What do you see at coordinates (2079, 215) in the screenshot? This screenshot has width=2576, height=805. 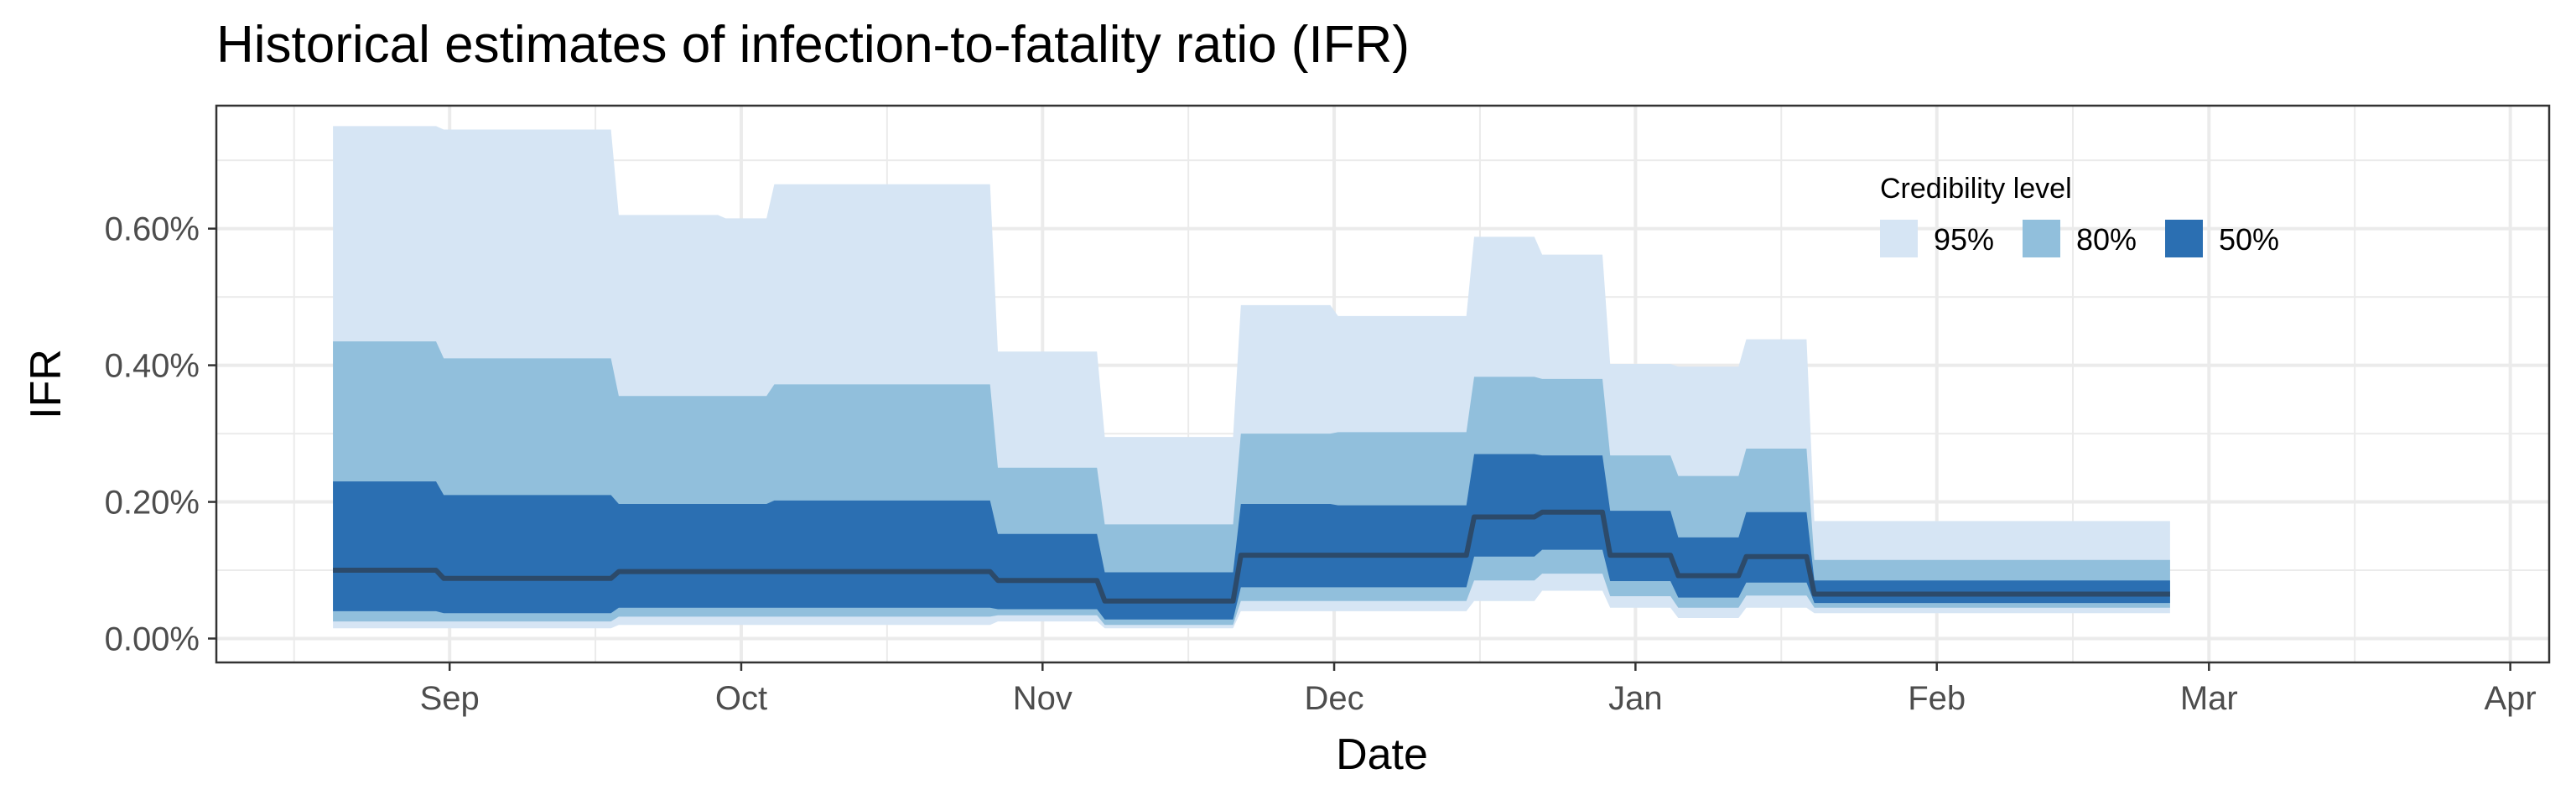 I see `legend: Credibility level 95% 80% 50%` at bounding box center [2079, 215].